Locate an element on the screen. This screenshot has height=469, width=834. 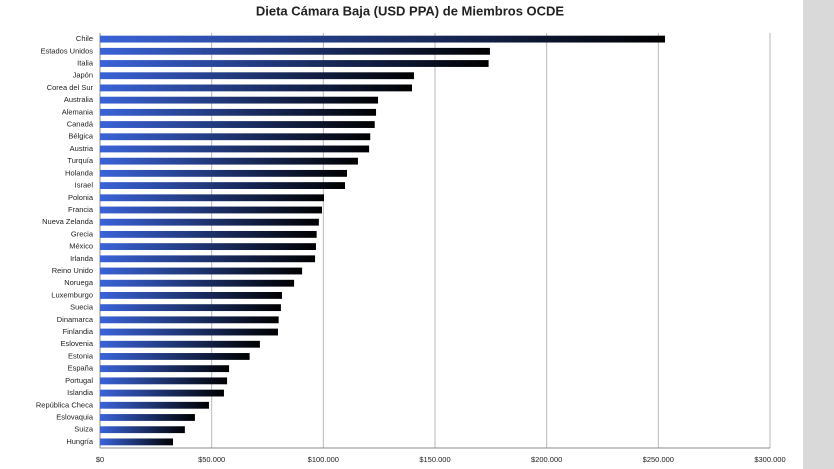
y-tick-label: Hungría is located at coordinates (80, 441).